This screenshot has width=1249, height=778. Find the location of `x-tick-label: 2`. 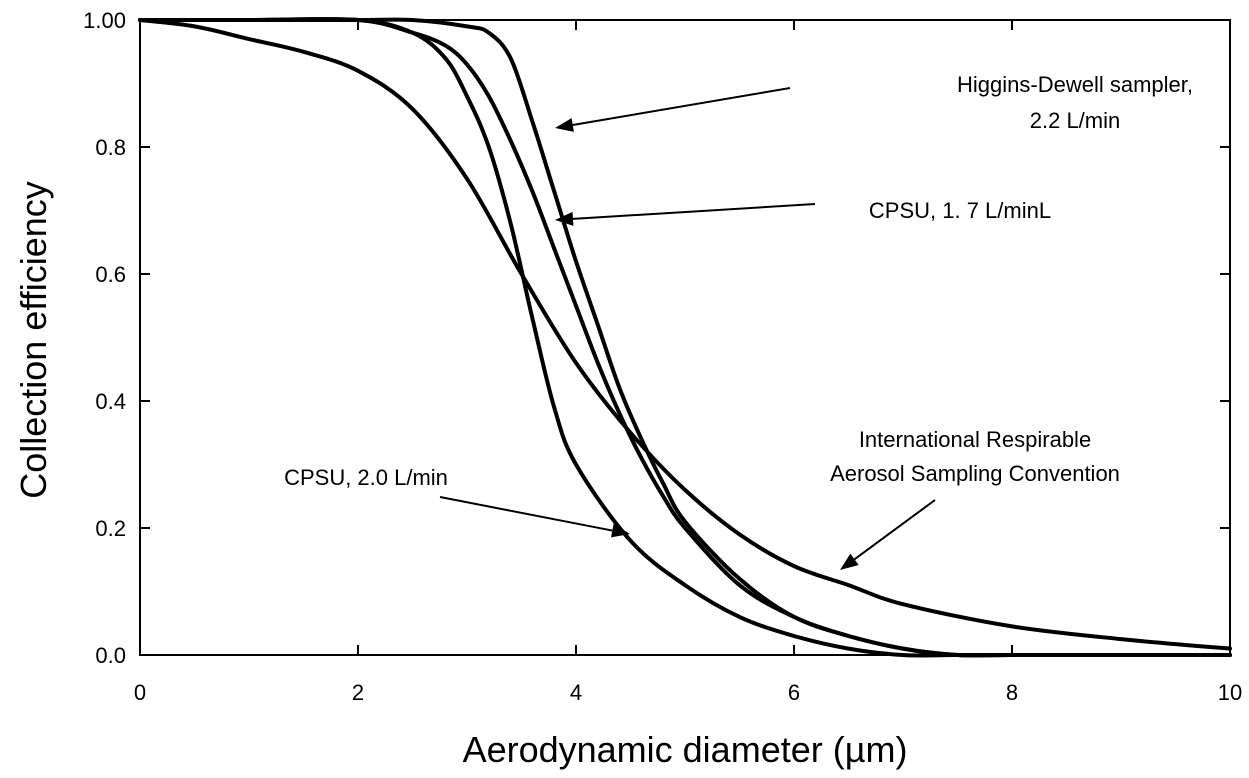

x-tick-label: 2 is located at coordinates (358, 692).